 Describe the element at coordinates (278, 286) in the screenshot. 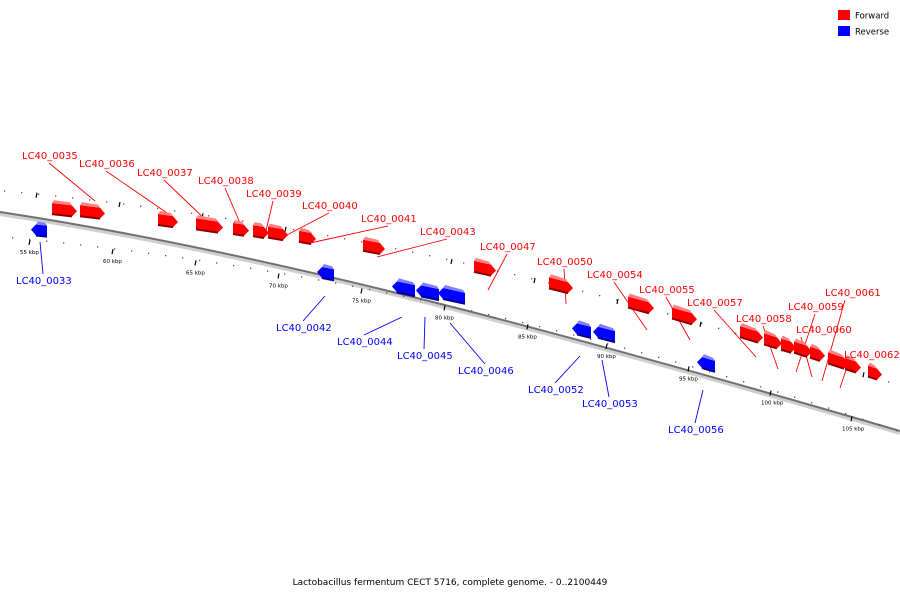

I see `tick-label: 70 kbp` at that location.